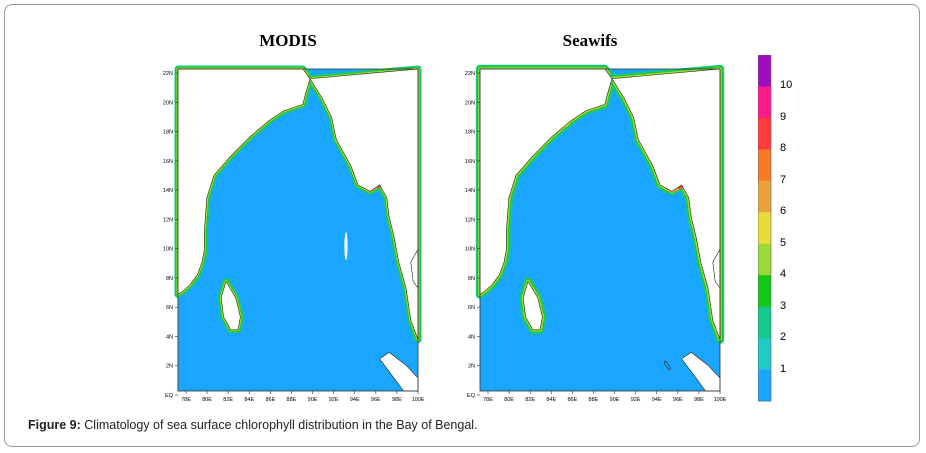  Describe the element at coordinates (288, 40) in the screenshot. I see `panel-title-modis: MODIS` at that location.